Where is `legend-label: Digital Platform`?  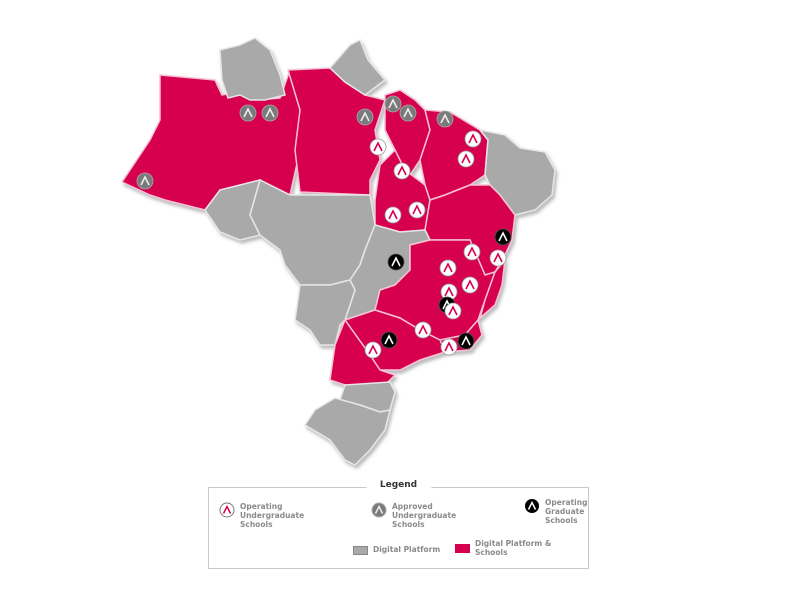
legend-label: Digital Platform is located at coordinates (407, 549).